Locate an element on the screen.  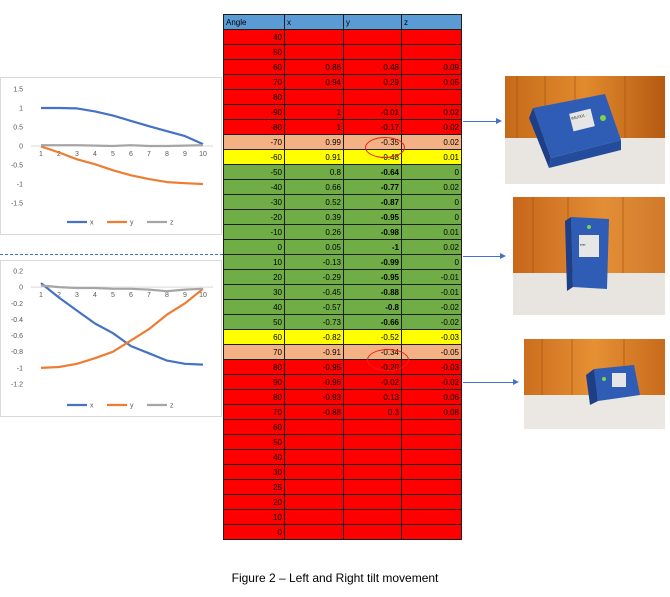
arrow-line-bottom is located at coordinates (488, 382).